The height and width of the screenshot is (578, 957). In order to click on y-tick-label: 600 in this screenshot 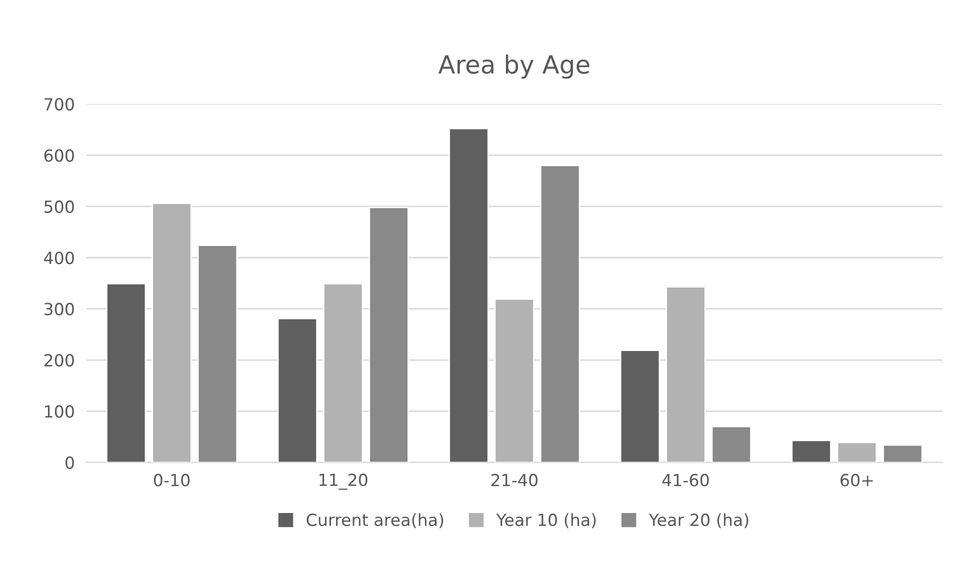, I will do `click(59, 155)`.